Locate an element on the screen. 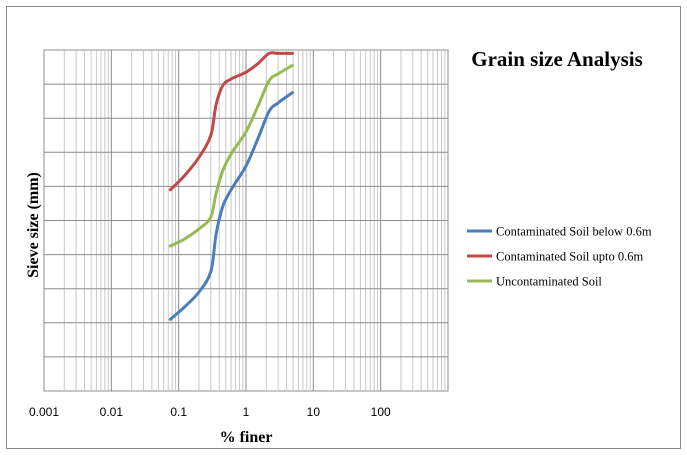 This screenshot has height=455, width=687. legend-entry-1: Contaminated Soil below 0.6m is located at coordinates (574, 232).